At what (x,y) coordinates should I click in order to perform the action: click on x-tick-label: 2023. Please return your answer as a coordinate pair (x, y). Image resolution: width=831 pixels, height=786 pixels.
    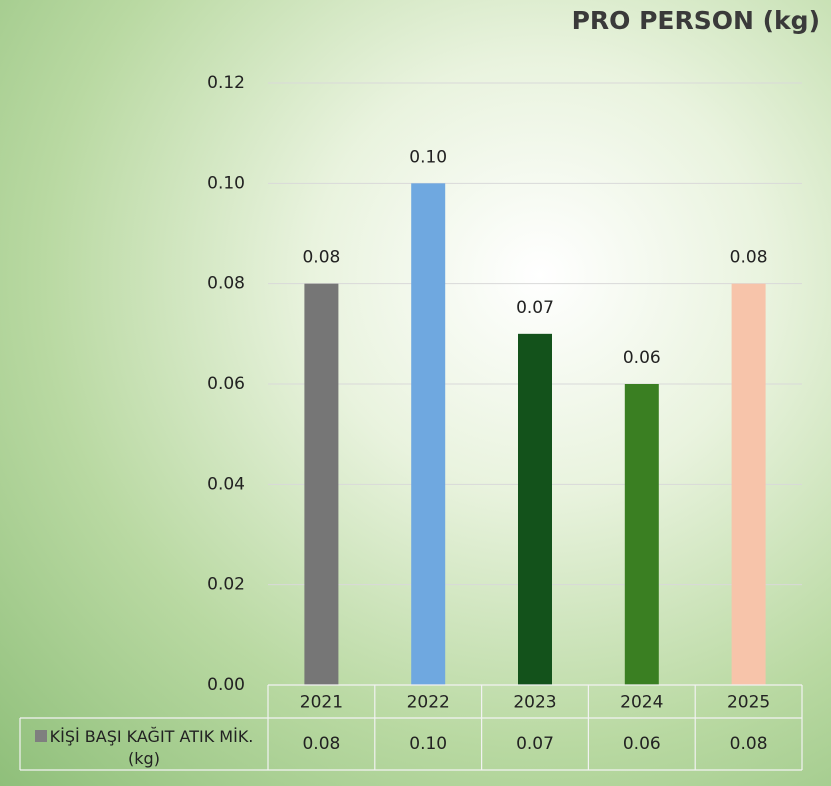
    Looking at the image, I should click on (534, 703).